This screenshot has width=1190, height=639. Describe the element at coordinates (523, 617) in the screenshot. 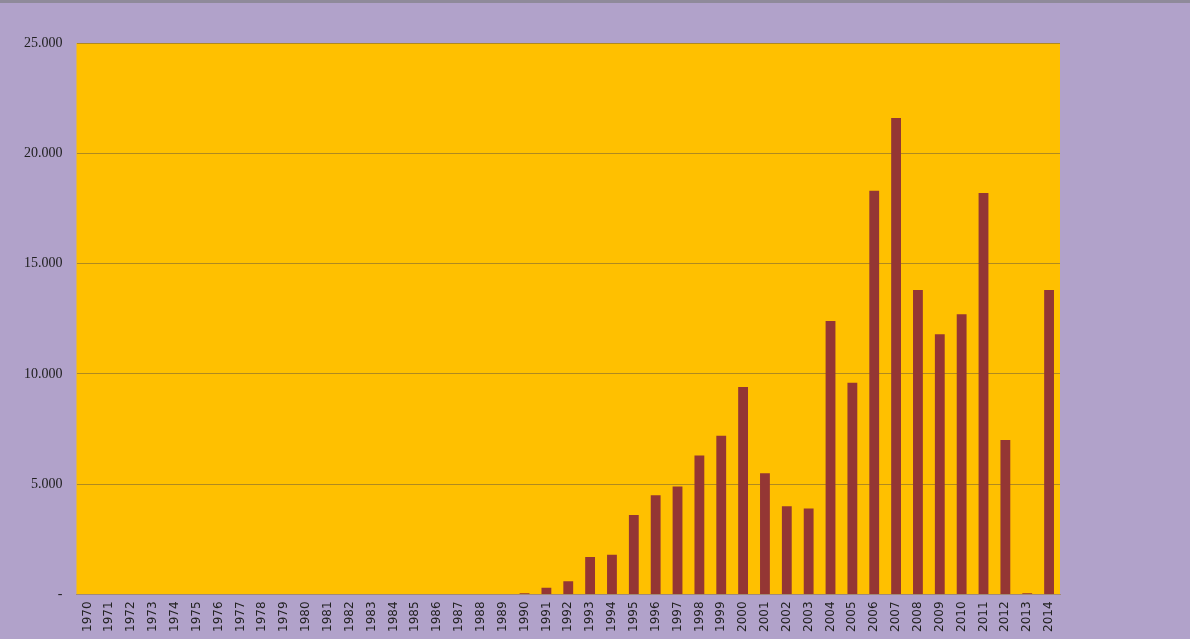

I see `x-tick-label: 1990` at that location.